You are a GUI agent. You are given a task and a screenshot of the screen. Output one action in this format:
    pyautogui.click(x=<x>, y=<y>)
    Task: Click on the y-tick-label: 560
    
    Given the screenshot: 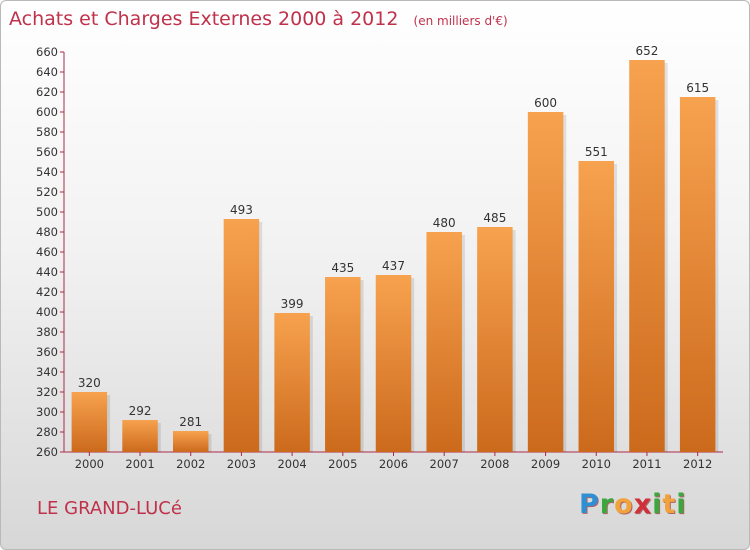 What is the action you would take?
    pyautogui.click(x=47, y=152)
    